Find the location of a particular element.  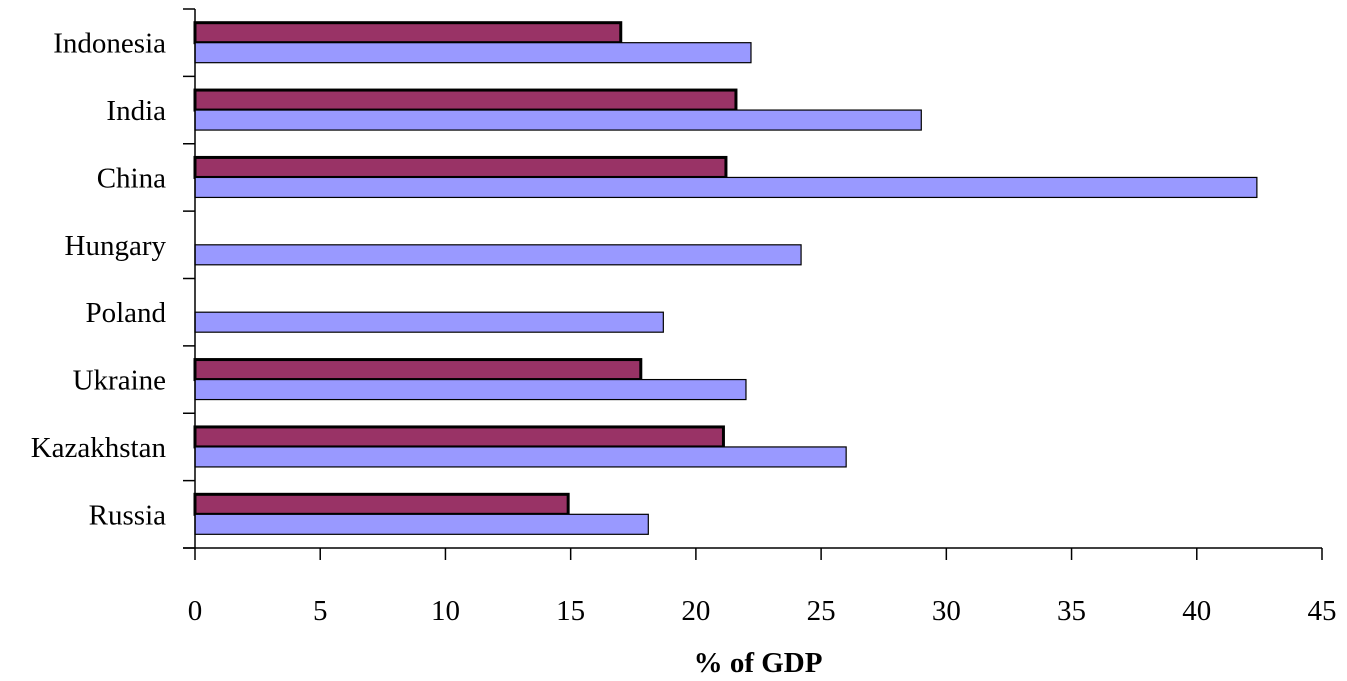

y-tick-label: Poland is located at coordinates (125, 313).